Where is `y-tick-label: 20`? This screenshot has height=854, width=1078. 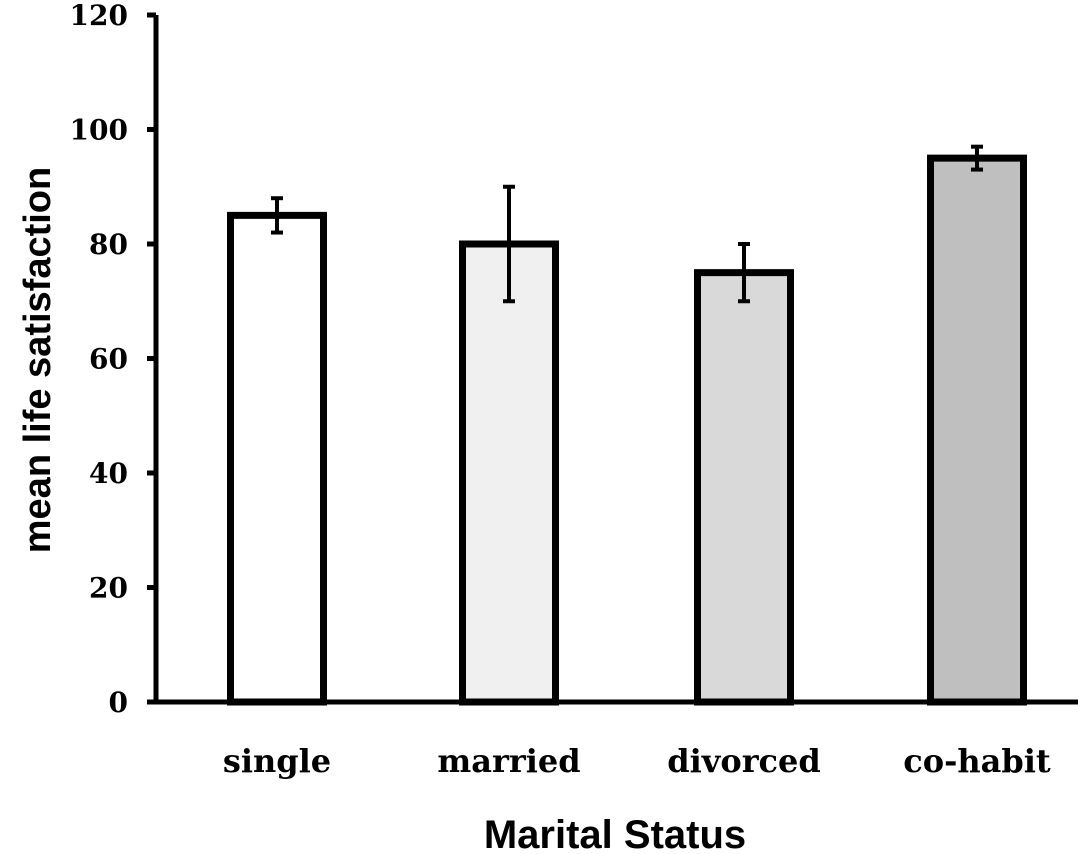
y-tick-label: 20 is located at coordinates (108, 588).